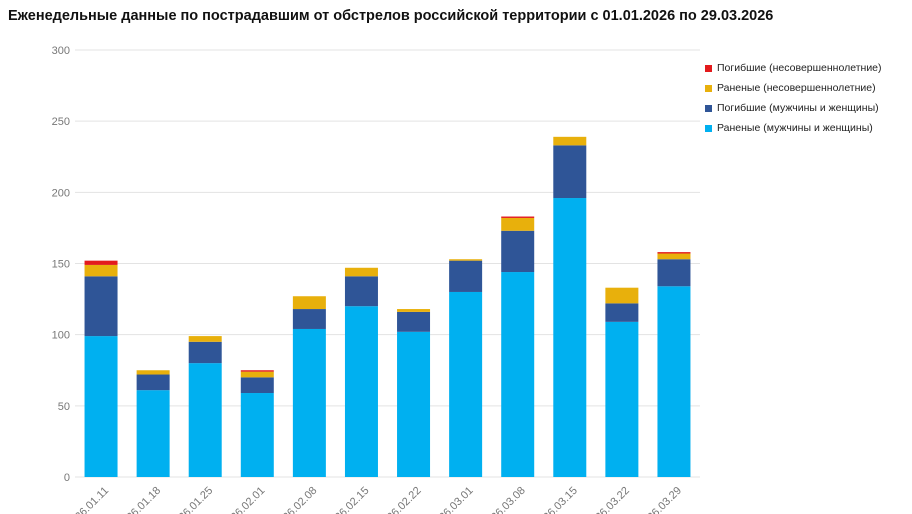  I want to click on x-tick-label: 2026.03.08, so click(503, 499).